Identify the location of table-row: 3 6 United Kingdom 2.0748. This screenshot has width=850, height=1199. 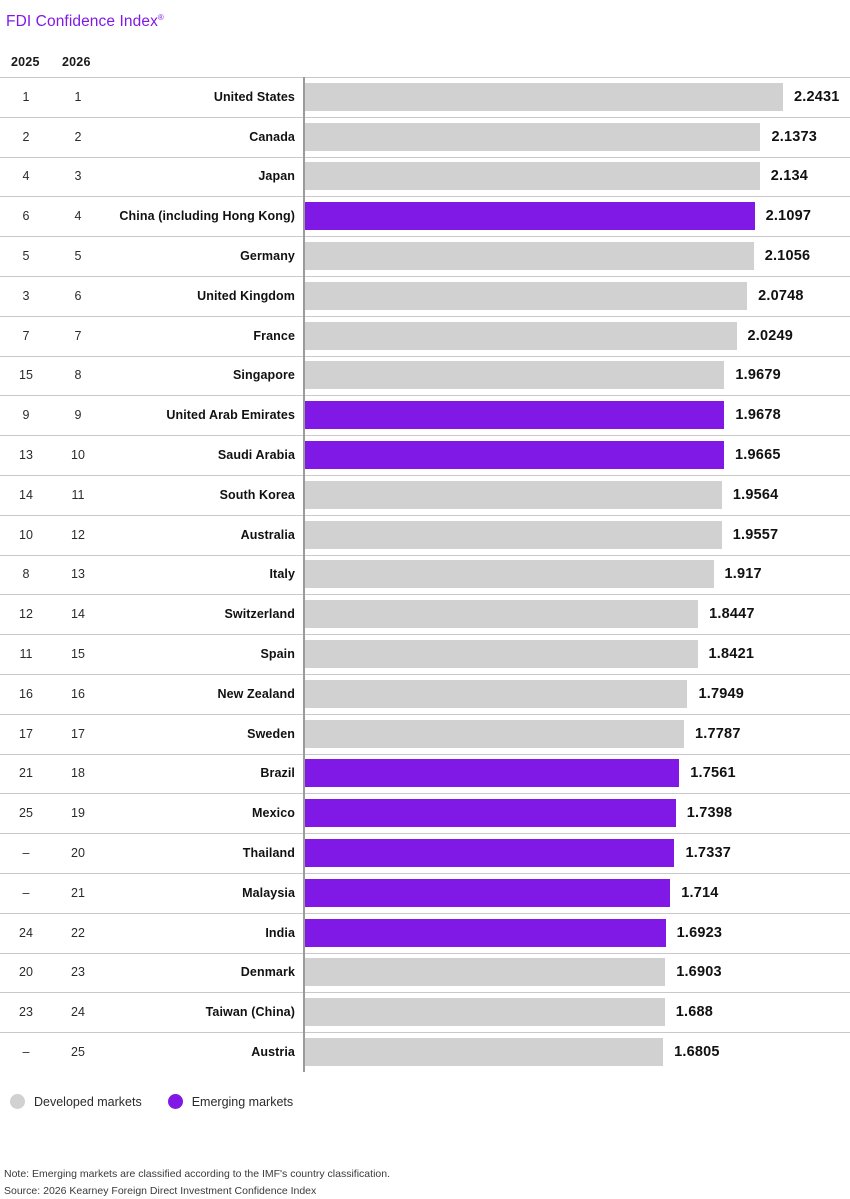
(425, 295).